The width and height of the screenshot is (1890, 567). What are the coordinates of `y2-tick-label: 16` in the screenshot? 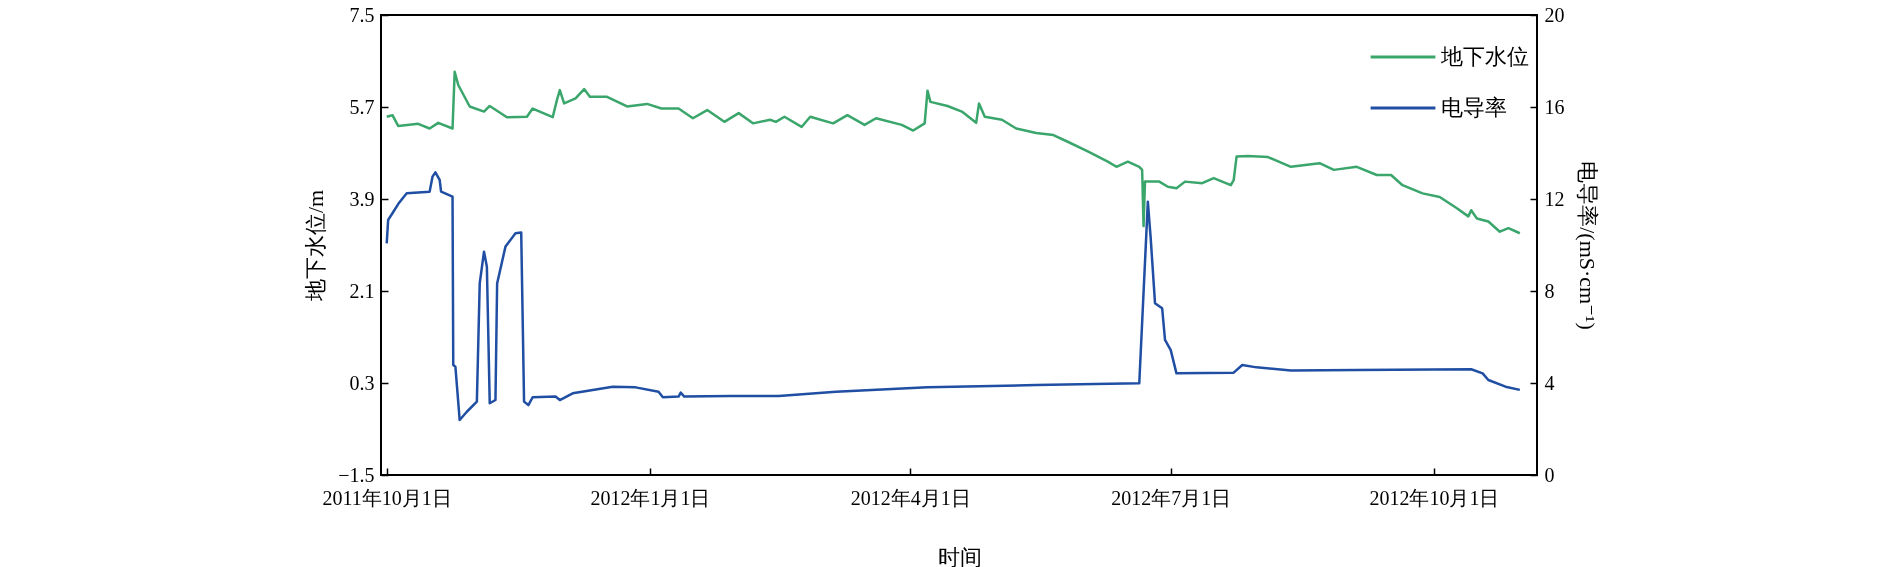 It's located at (1554, 106).